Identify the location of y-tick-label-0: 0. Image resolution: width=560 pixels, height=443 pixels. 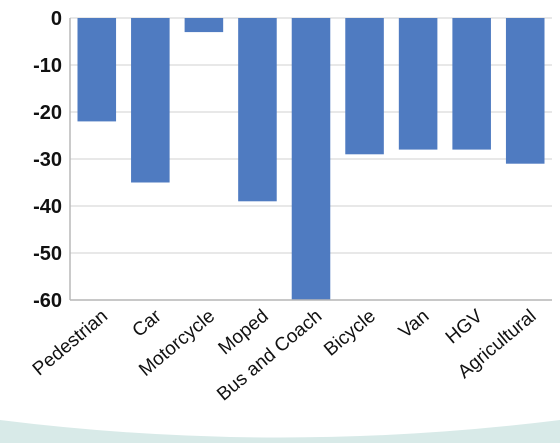
(56, 19).